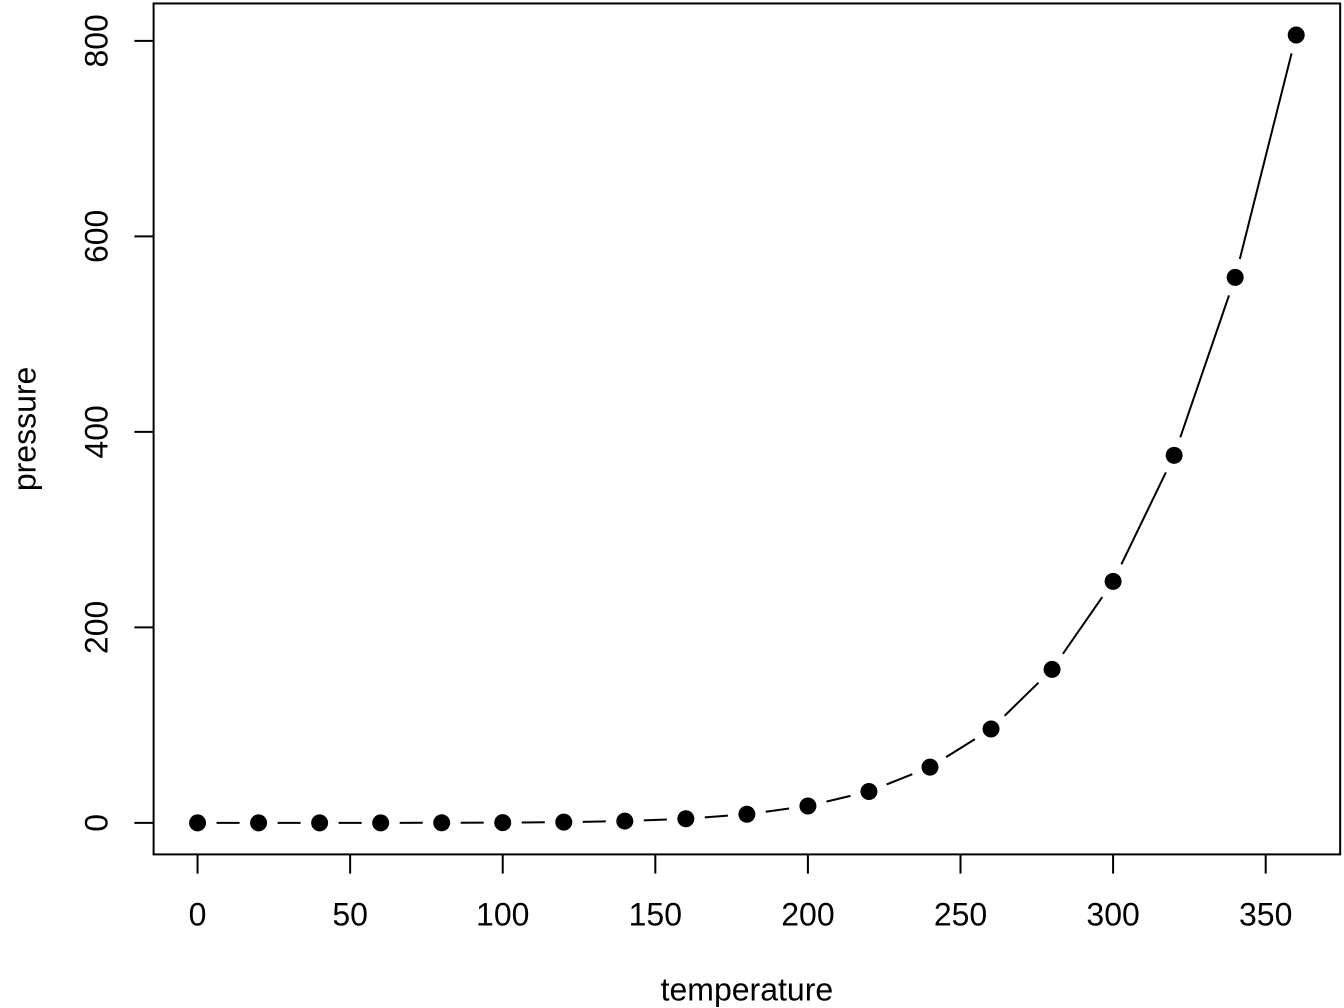 The image size is (1344, 1008). I want to click on svg-text: 600, so click(97, 236).